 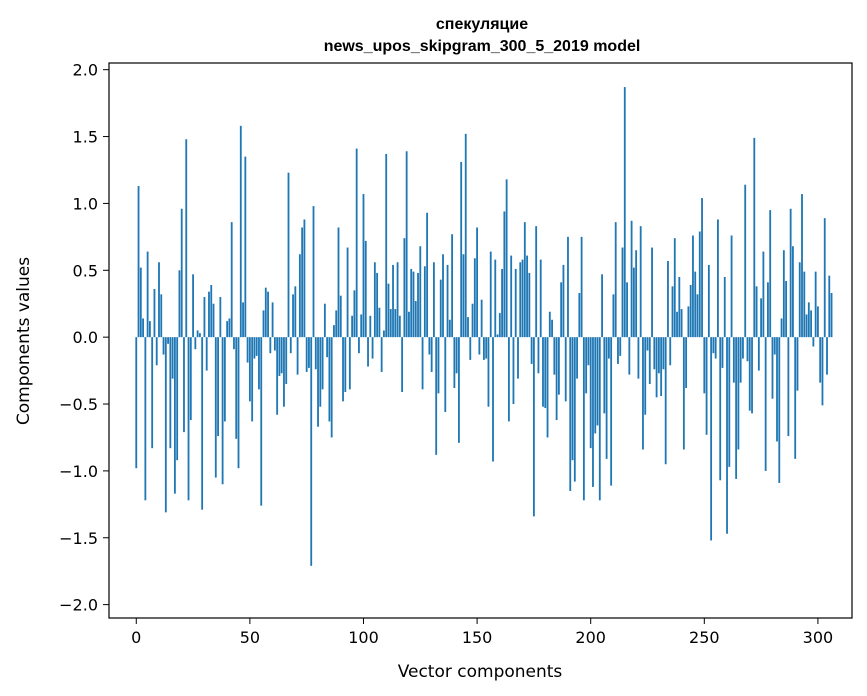 I want to click on x-tick-label: 150, so click(x=477, y=637).